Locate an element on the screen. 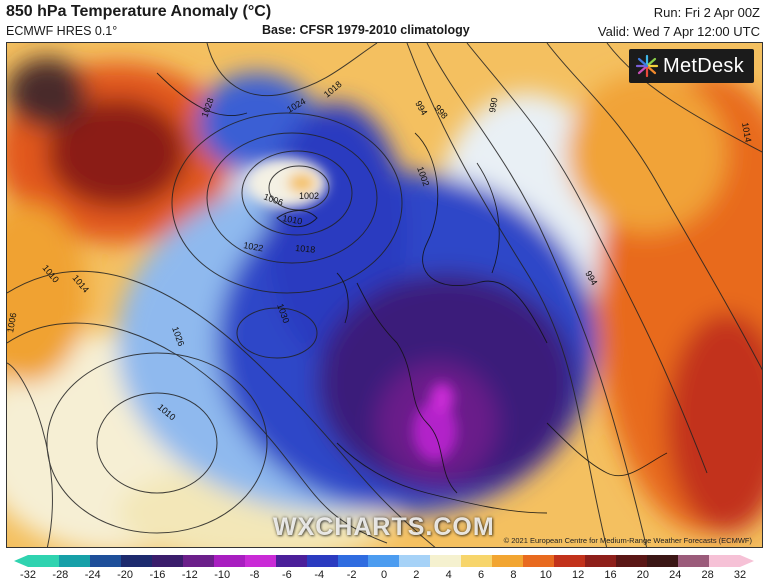 The image size is (768, 586). watermark: WXCHARTS.COM is located at coordinates (384, 527).